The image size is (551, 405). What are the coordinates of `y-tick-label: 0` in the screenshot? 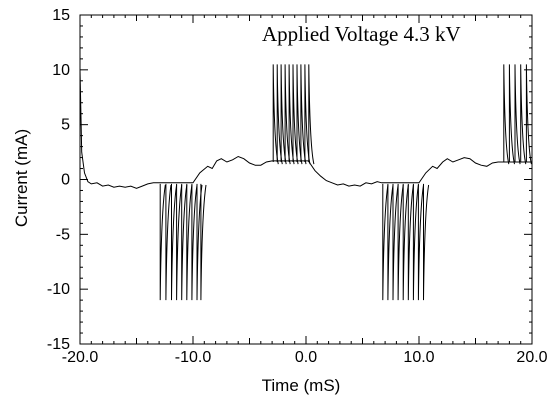 It's located at (65, 180).